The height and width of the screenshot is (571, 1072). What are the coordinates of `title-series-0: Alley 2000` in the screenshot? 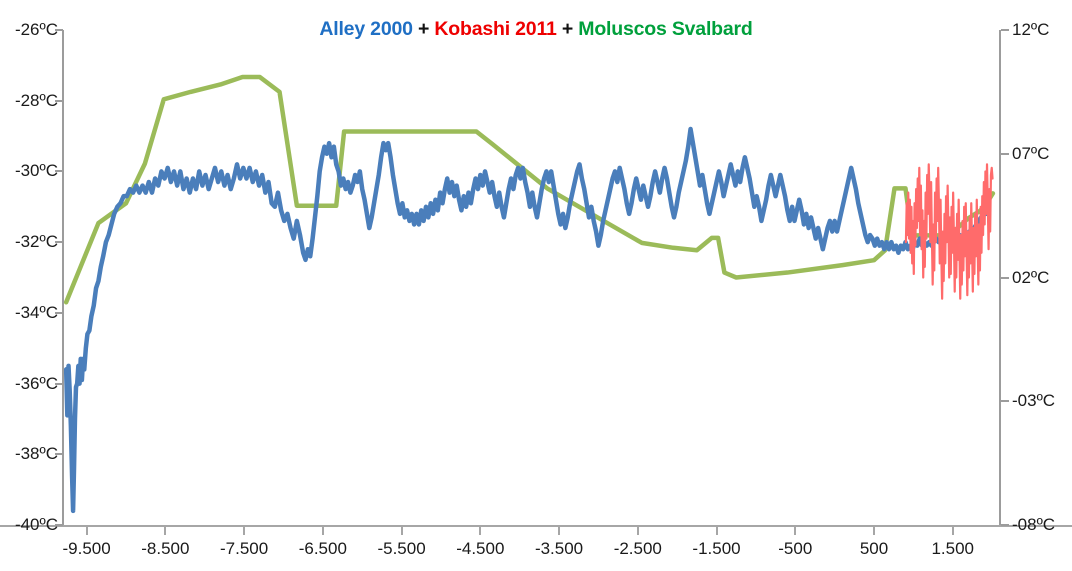 It's located at (366, 29).